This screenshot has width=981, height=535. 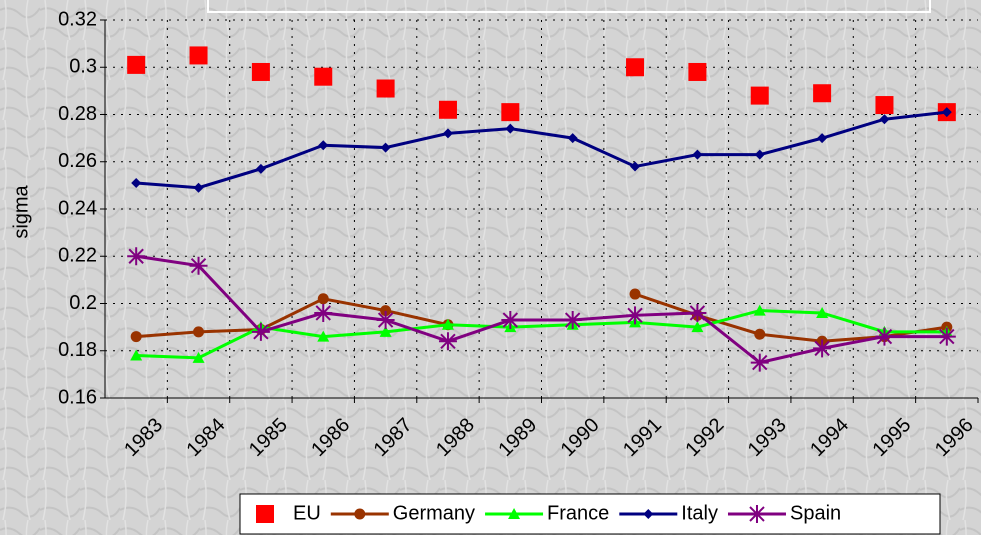 What do you see at coordinates (77, 161) in the screenshot?
I see `y-tick-label: 0.26` at bounding box center [77, 161].